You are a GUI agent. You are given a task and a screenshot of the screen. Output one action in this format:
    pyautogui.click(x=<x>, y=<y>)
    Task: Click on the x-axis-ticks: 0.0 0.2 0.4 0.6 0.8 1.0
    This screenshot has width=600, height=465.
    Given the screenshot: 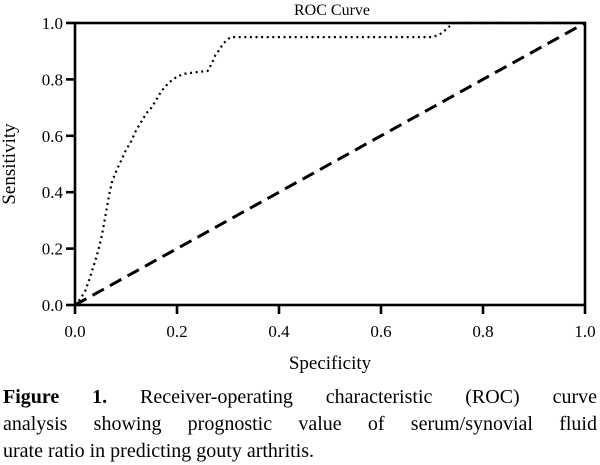 What is the action you would take?
    pyautogui.click(x=330, y=323)
    